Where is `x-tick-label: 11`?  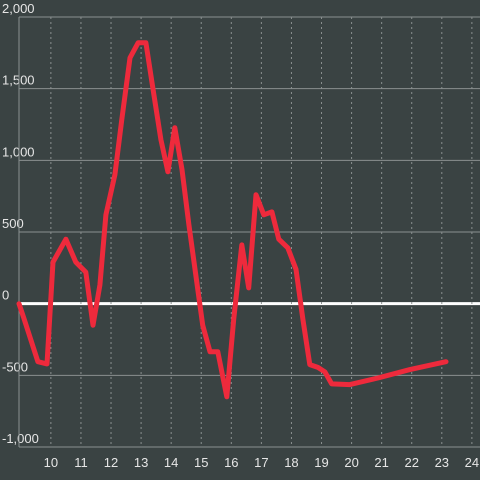 x-tick-label: 11 is located at coordinates (81, 462).